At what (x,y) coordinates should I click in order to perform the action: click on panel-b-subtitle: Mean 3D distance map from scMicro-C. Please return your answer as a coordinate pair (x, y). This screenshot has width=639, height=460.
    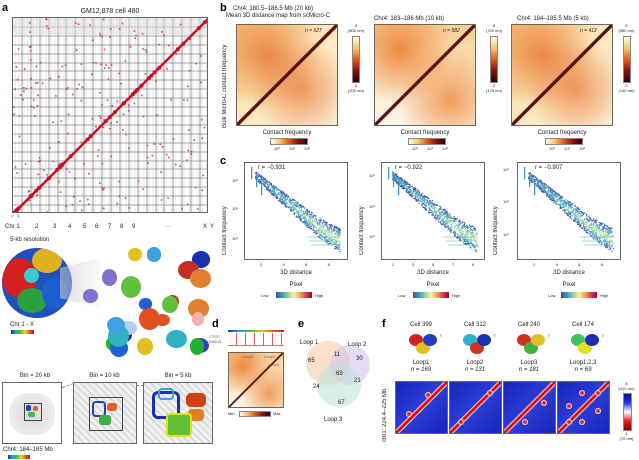
    Looking at the image, I should click on (278, 16).